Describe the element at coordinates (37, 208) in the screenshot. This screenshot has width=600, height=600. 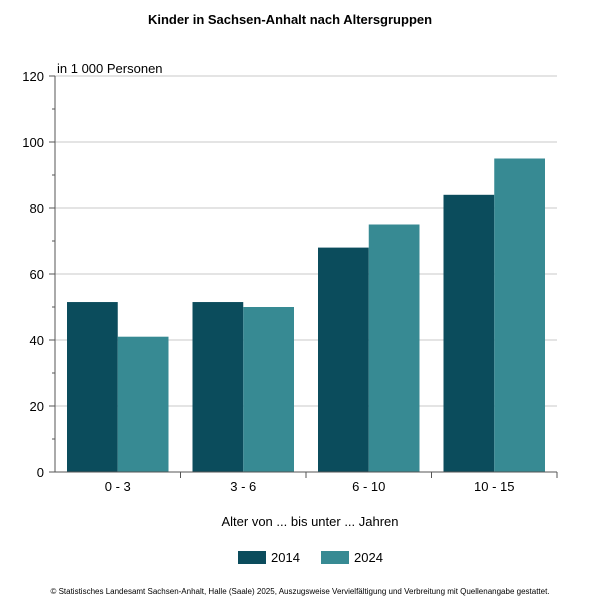
I see `y-tick-label: 80` at that location.